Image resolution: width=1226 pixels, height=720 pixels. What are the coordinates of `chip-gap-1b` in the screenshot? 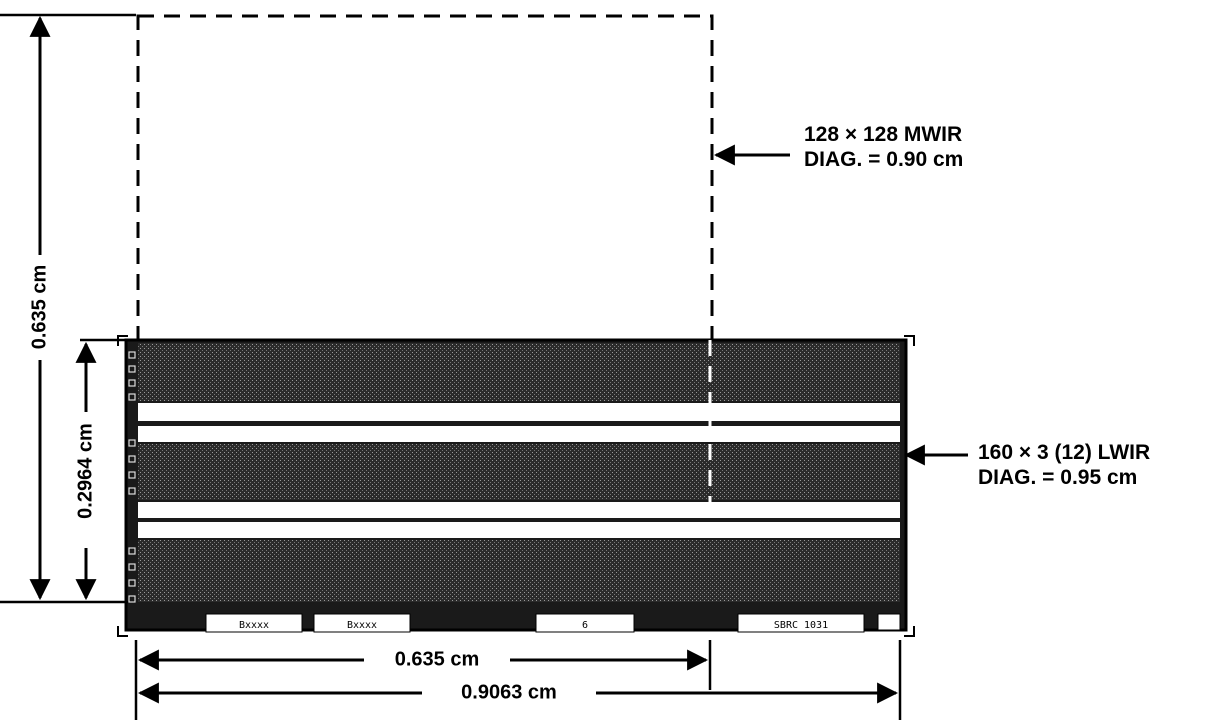 It's located at (519, 434).